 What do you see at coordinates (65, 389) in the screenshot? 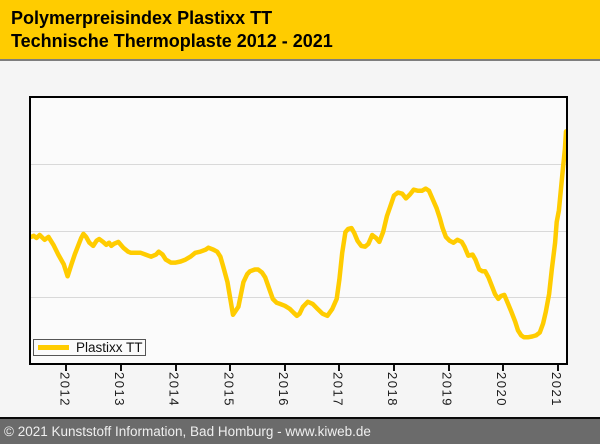
I see `x-tick-label: 2012` at bounding box center [65, 389].